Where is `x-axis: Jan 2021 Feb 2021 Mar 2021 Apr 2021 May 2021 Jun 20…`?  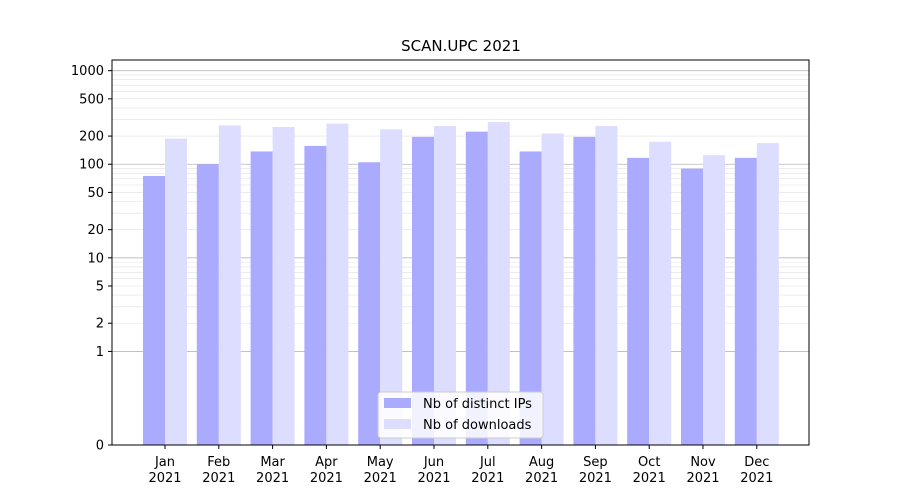 x-axis: Jan 2021 Feb 2021 Mar 2021 Apr 2021 May 2021 Jun 20… is located at coordinates (460, 465).